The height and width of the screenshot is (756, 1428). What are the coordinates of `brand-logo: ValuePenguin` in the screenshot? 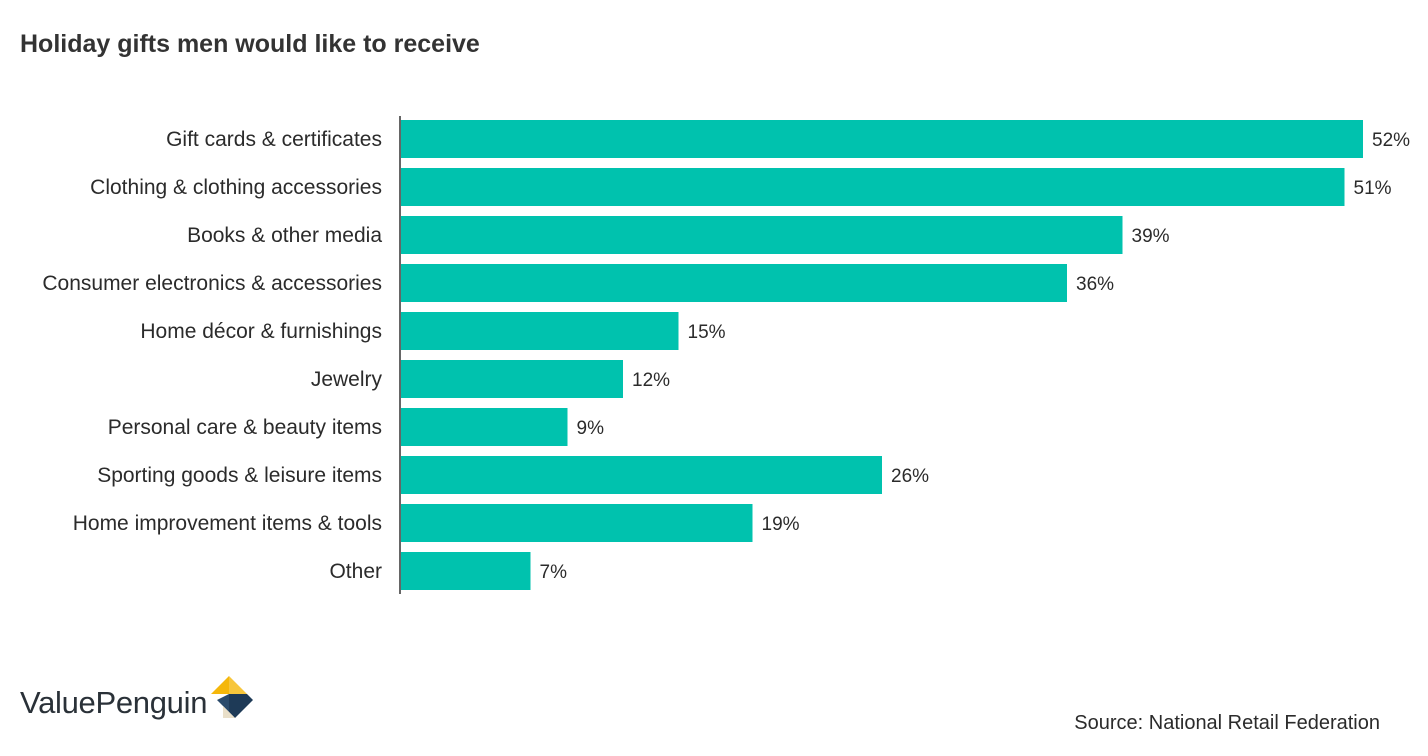 It's located at (137, 697).